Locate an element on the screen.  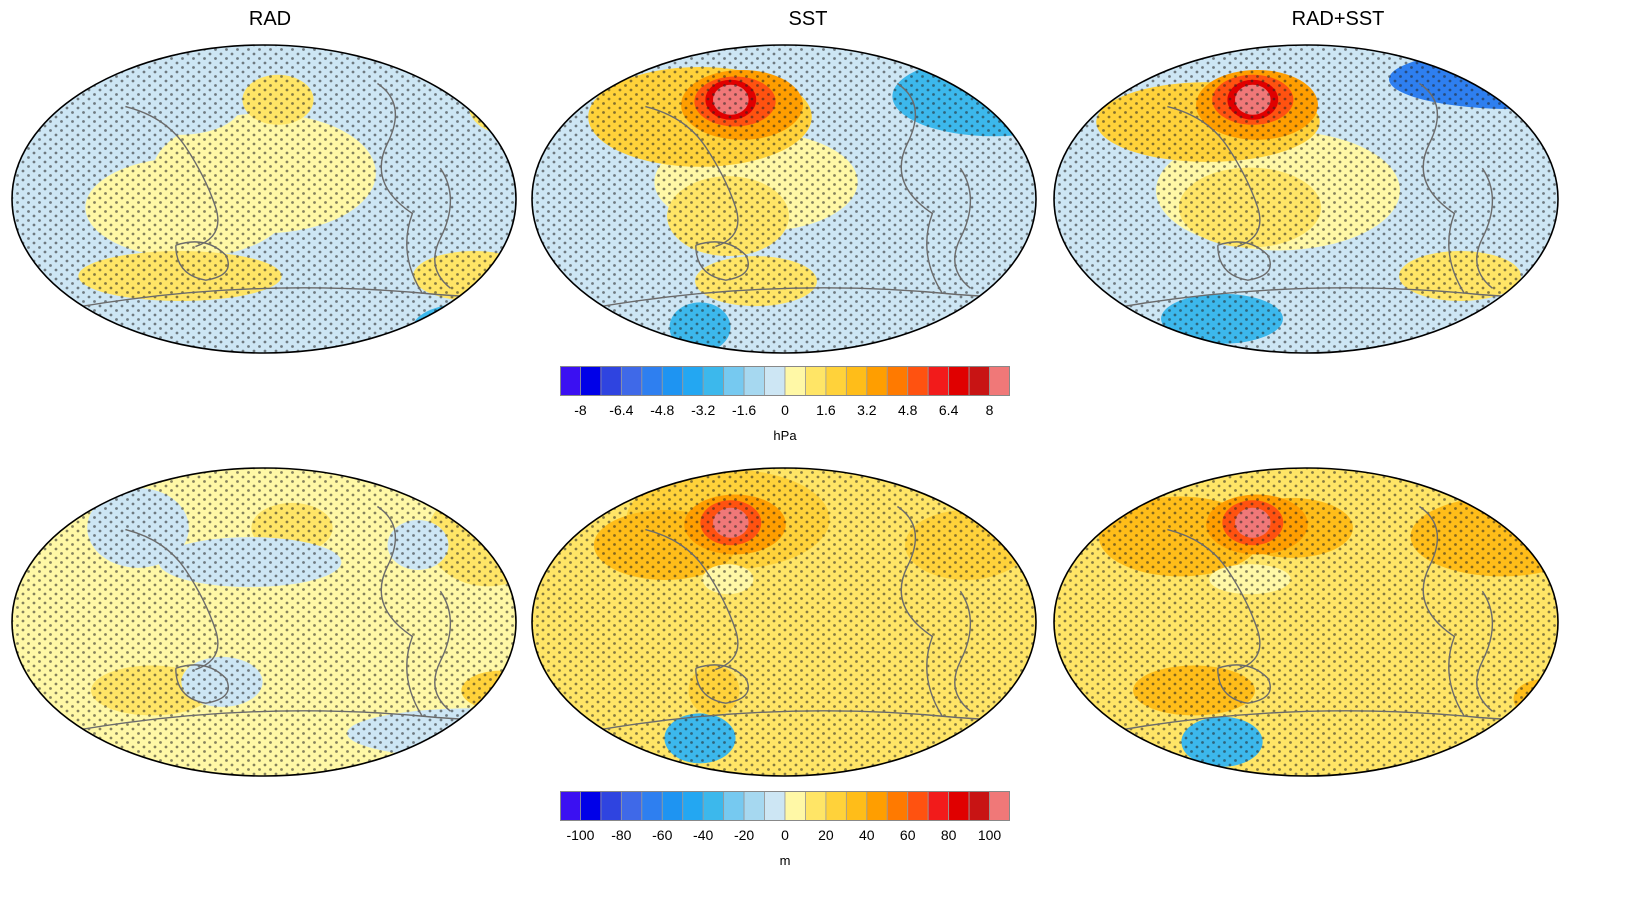
colorbar-tick-label: 4.8 is located at coordinates (907, 410).